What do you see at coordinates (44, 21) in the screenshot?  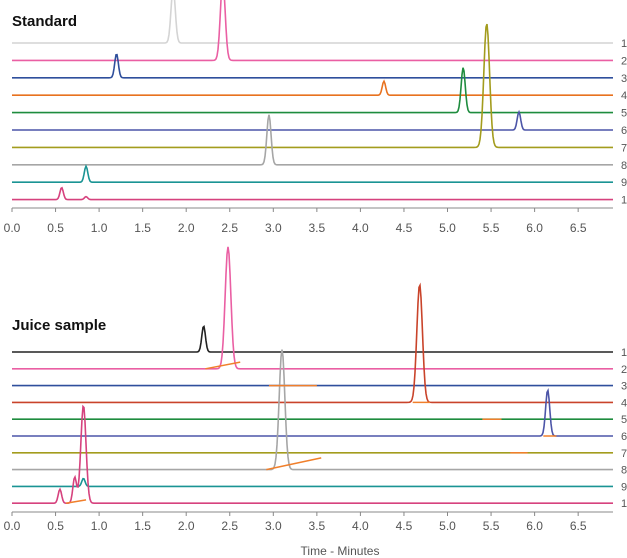 I see `standard-panel-title: Standard` at bounding box center [44, 21].